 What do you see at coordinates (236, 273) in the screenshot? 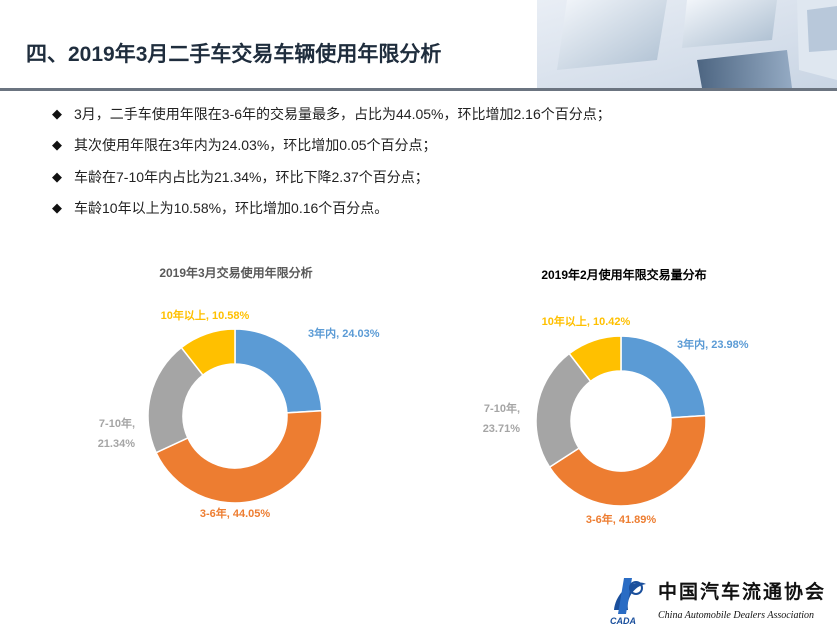
I see `chart1-title: 2019年3月交易使用年限分析` at bounding box center [236, 273].